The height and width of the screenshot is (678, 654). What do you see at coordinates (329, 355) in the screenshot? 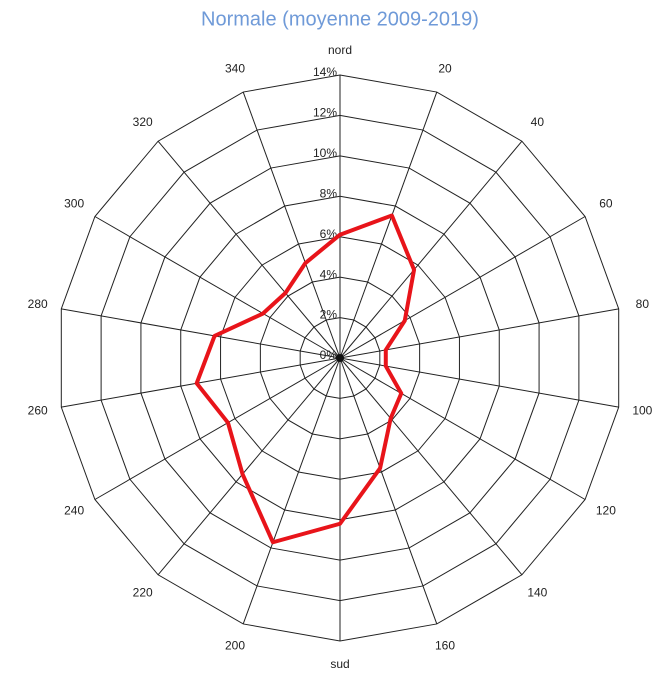
I see `y-tick-label: 0%` at bounding box center [329, 355].